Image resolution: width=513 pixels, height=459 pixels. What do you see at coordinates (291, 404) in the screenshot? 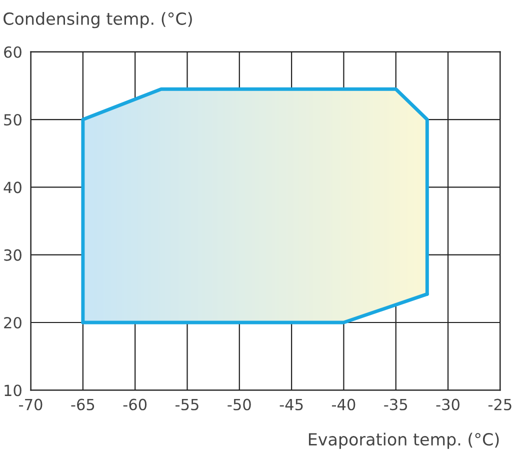
I see `x-tick-label: -45` at bounding box center [291, 404].